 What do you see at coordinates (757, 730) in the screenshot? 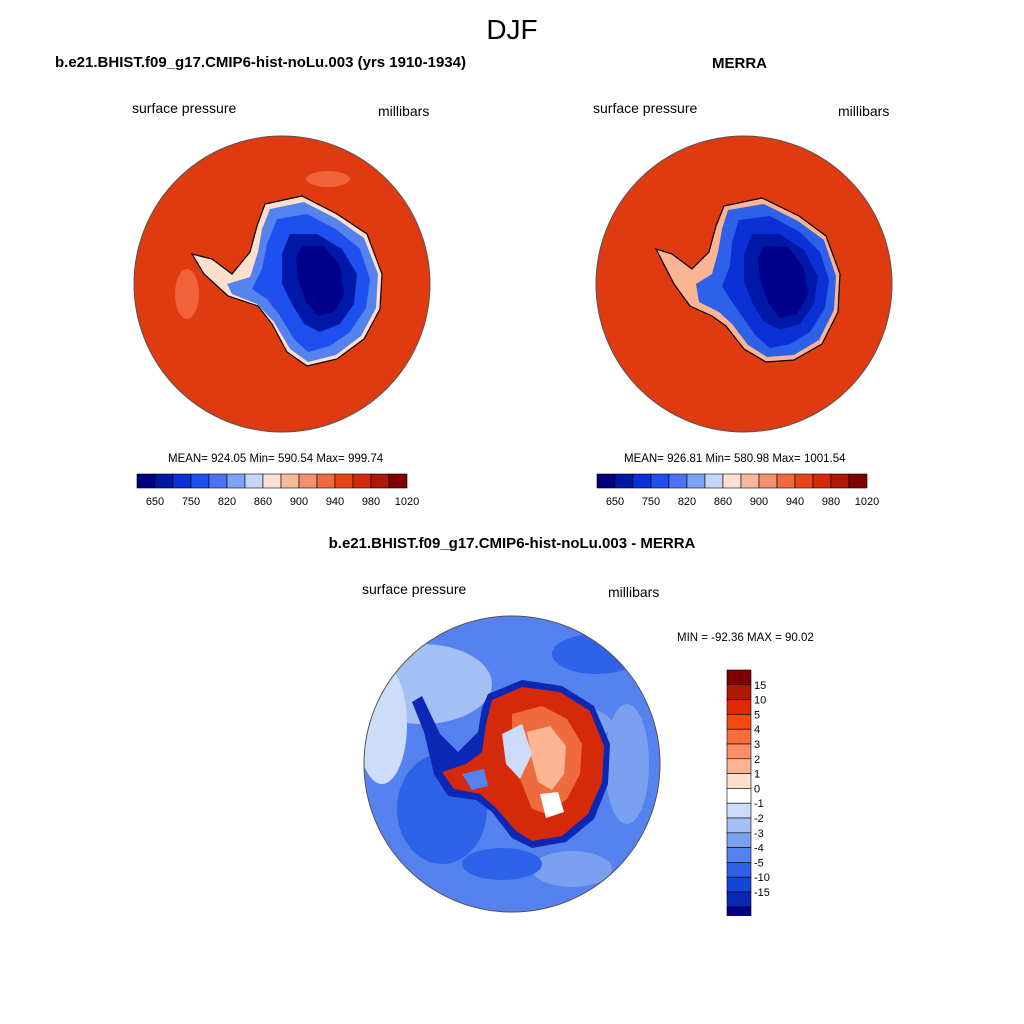
I see `panel3-colorbar-tick-label: 4` at bounding box center [757, 730].